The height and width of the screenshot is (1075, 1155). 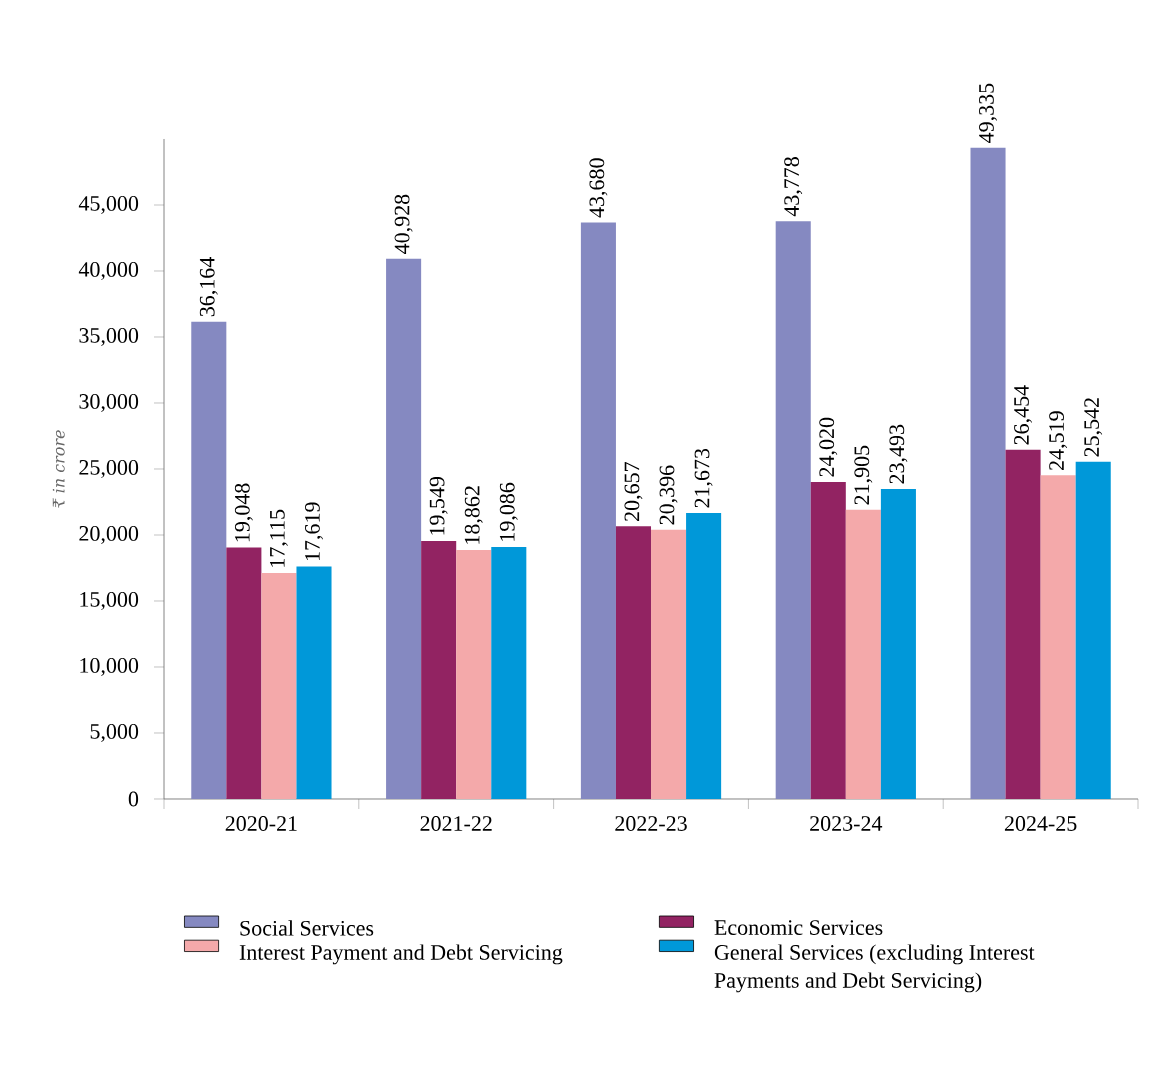 I want to click on data-label: 19,549, so click(x=438, y=505).